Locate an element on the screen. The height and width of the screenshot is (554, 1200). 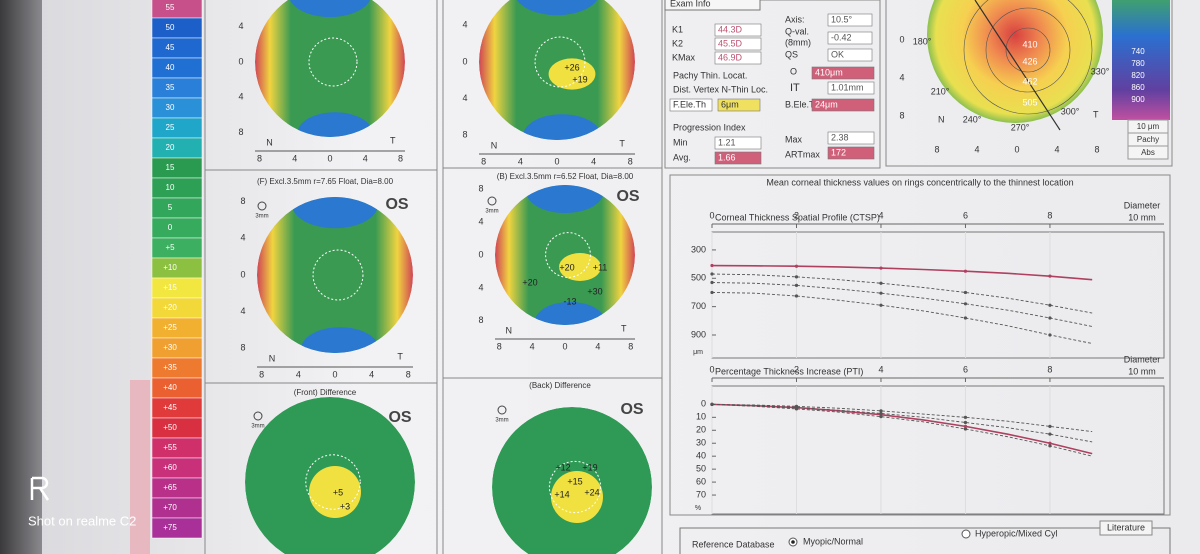
scale-label: +65 is located at coordinates (170, 487).